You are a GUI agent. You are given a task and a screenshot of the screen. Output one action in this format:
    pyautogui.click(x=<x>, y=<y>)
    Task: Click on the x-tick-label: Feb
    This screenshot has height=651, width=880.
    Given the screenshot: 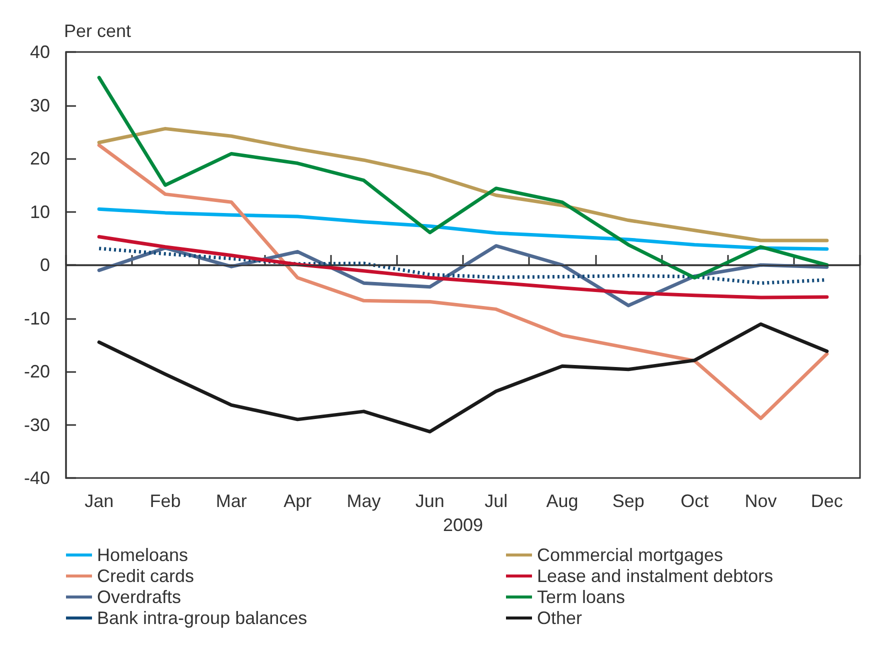 What is the action you would take?
    pyautogui.click(x=165, y=501)
    